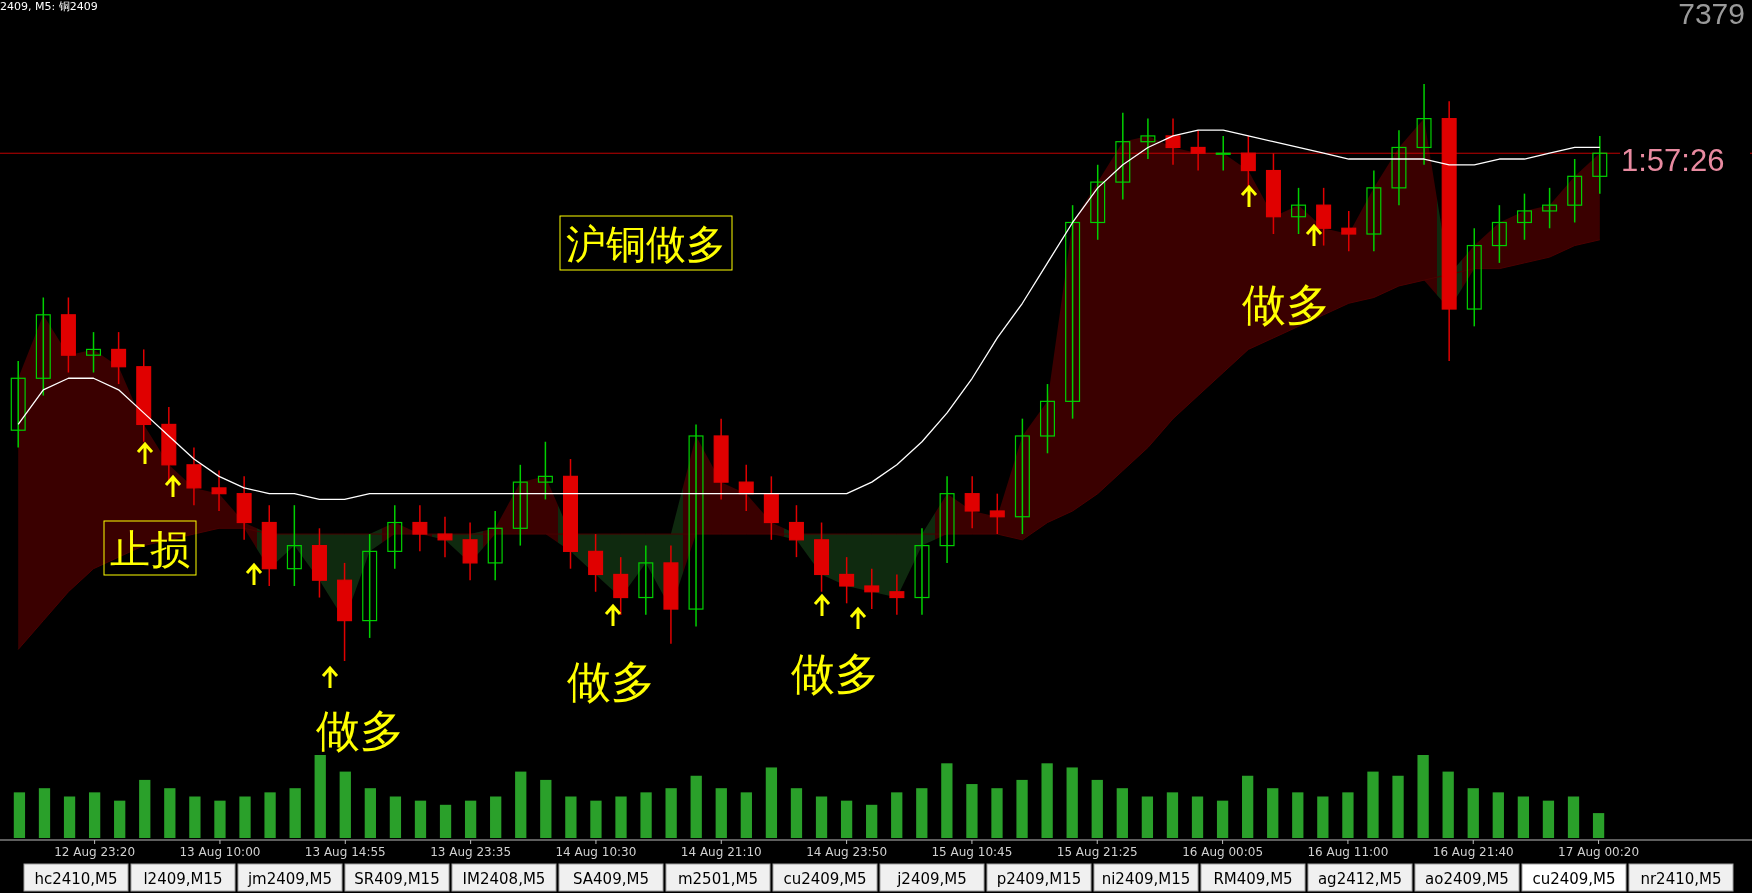  I want to click on text: ni2409,M15, so click(1146, 879).